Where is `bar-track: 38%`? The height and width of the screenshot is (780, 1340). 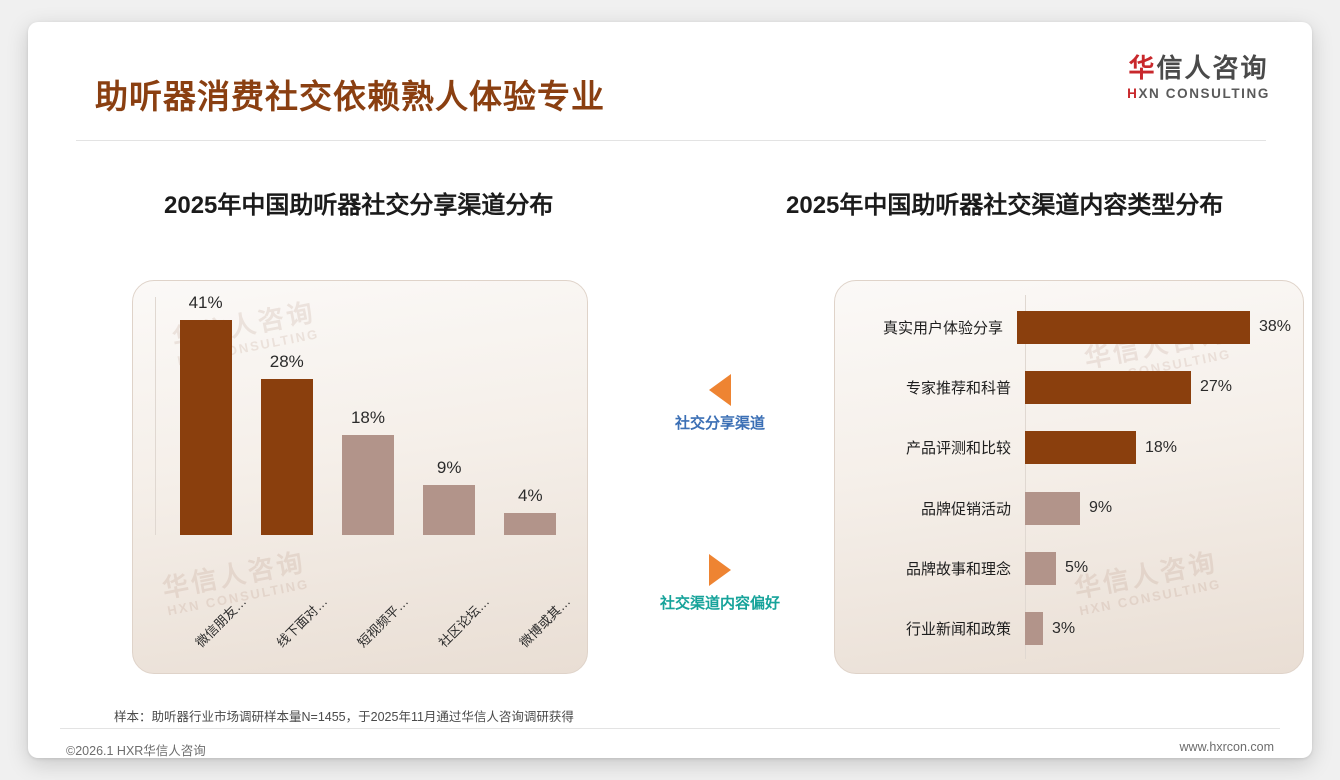 bar-track: 38% is located at coordinates (1153, 327).